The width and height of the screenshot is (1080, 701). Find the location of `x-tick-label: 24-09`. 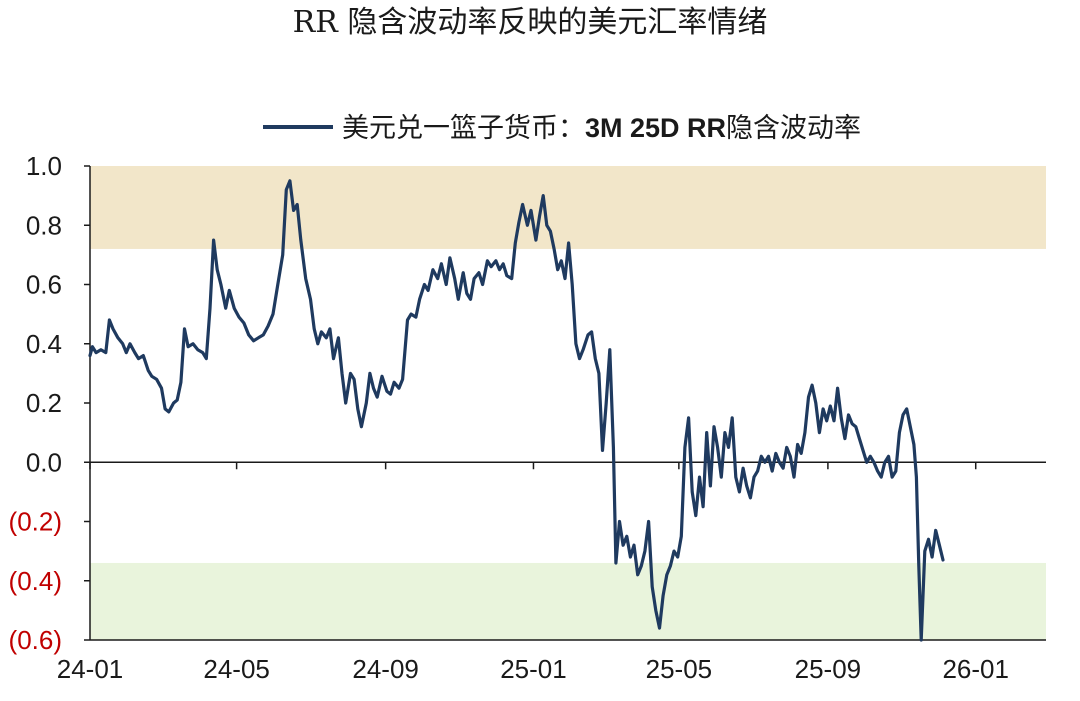

x-tick-label: 24-09 is located at coordinates (385, 669).